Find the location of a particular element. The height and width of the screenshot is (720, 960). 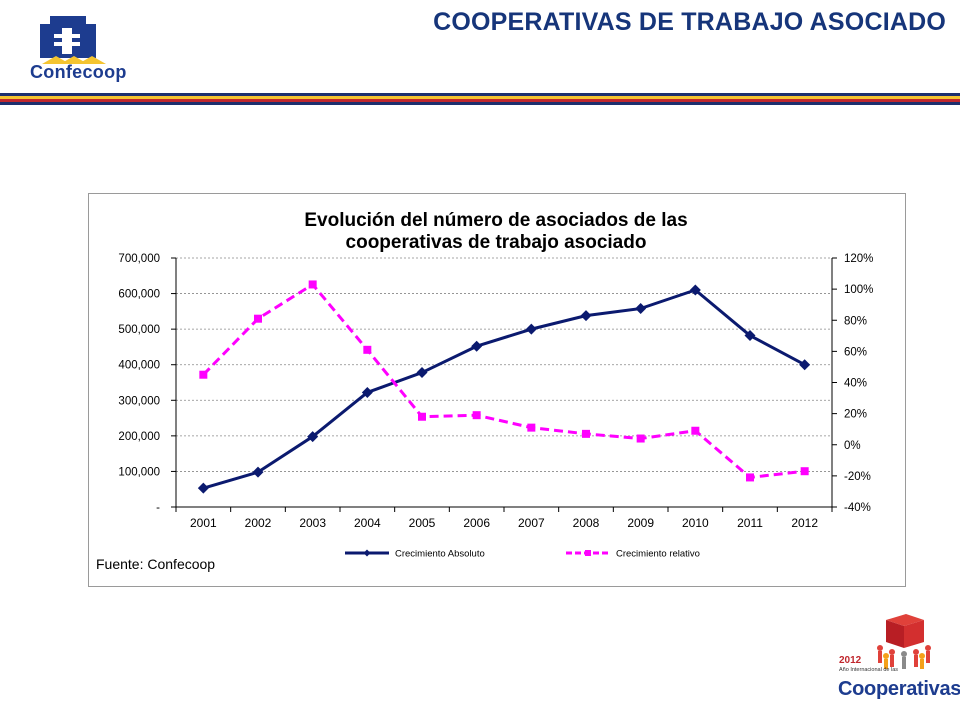

y-right-tick-label: 80% is located at coordinates (855, 321).